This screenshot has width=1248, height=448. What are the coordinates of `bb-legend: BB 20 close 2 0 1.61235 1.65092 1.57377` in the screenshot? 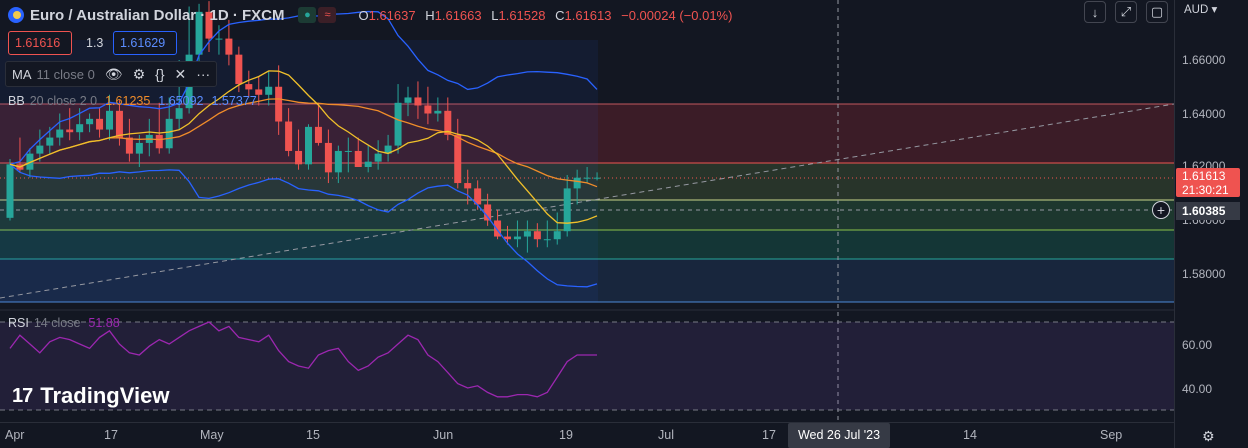 It's located at (132, 101).